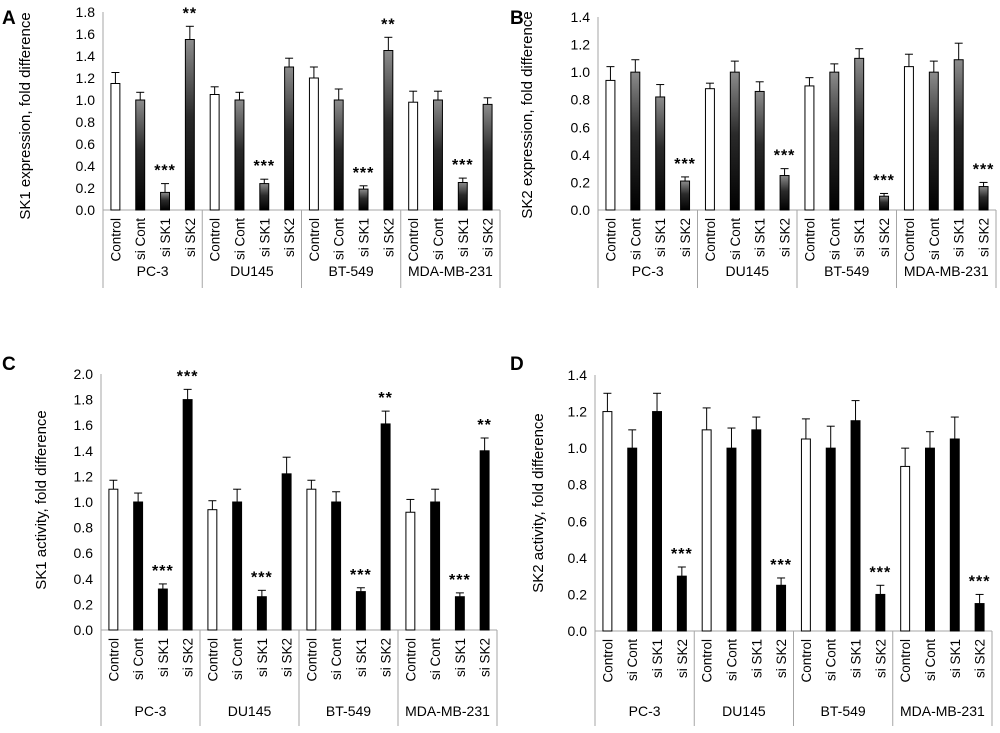  Describe the element at coordinates (9, 18) in the screenshot. I see `panel-letter: A` at that location.